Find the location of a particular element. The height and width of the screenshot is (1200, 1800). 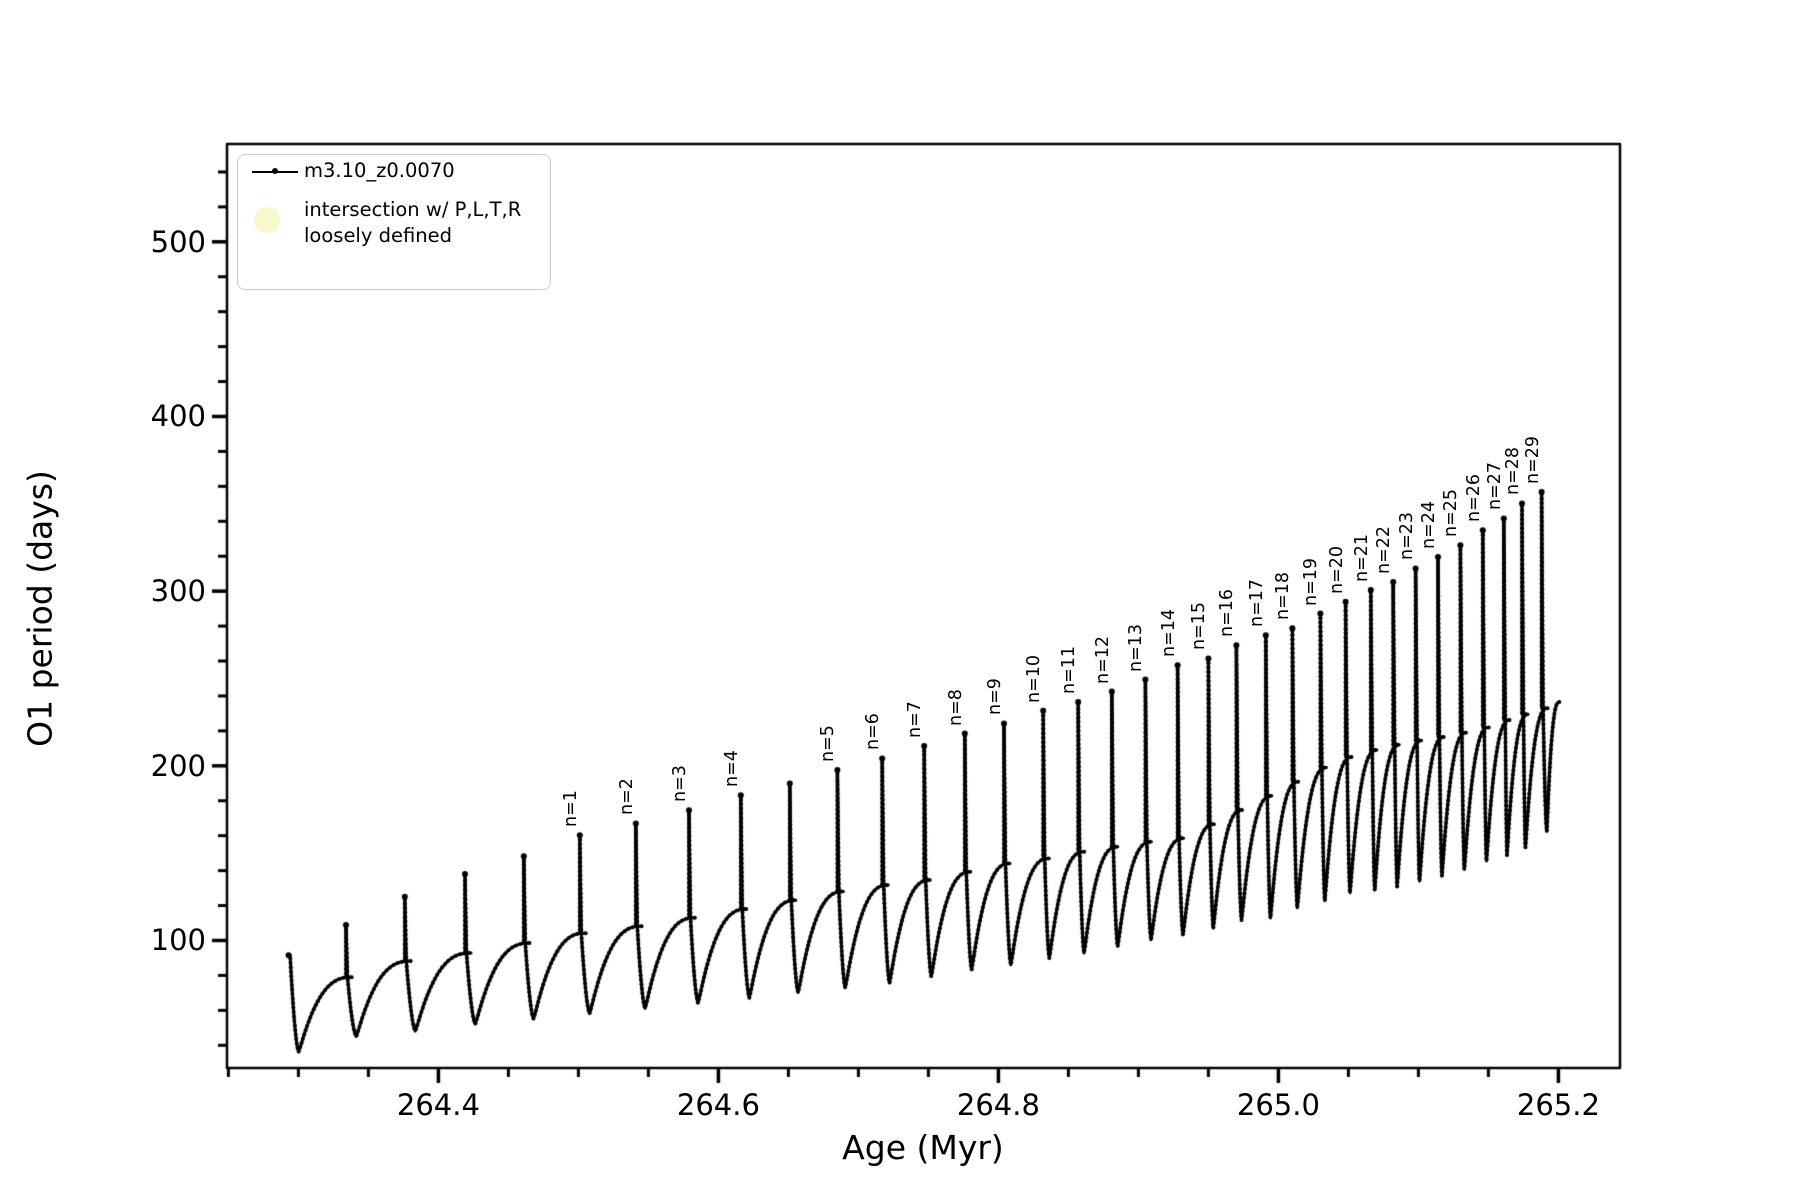

y-tick-label: 200 is located at coordinates (178, 765).